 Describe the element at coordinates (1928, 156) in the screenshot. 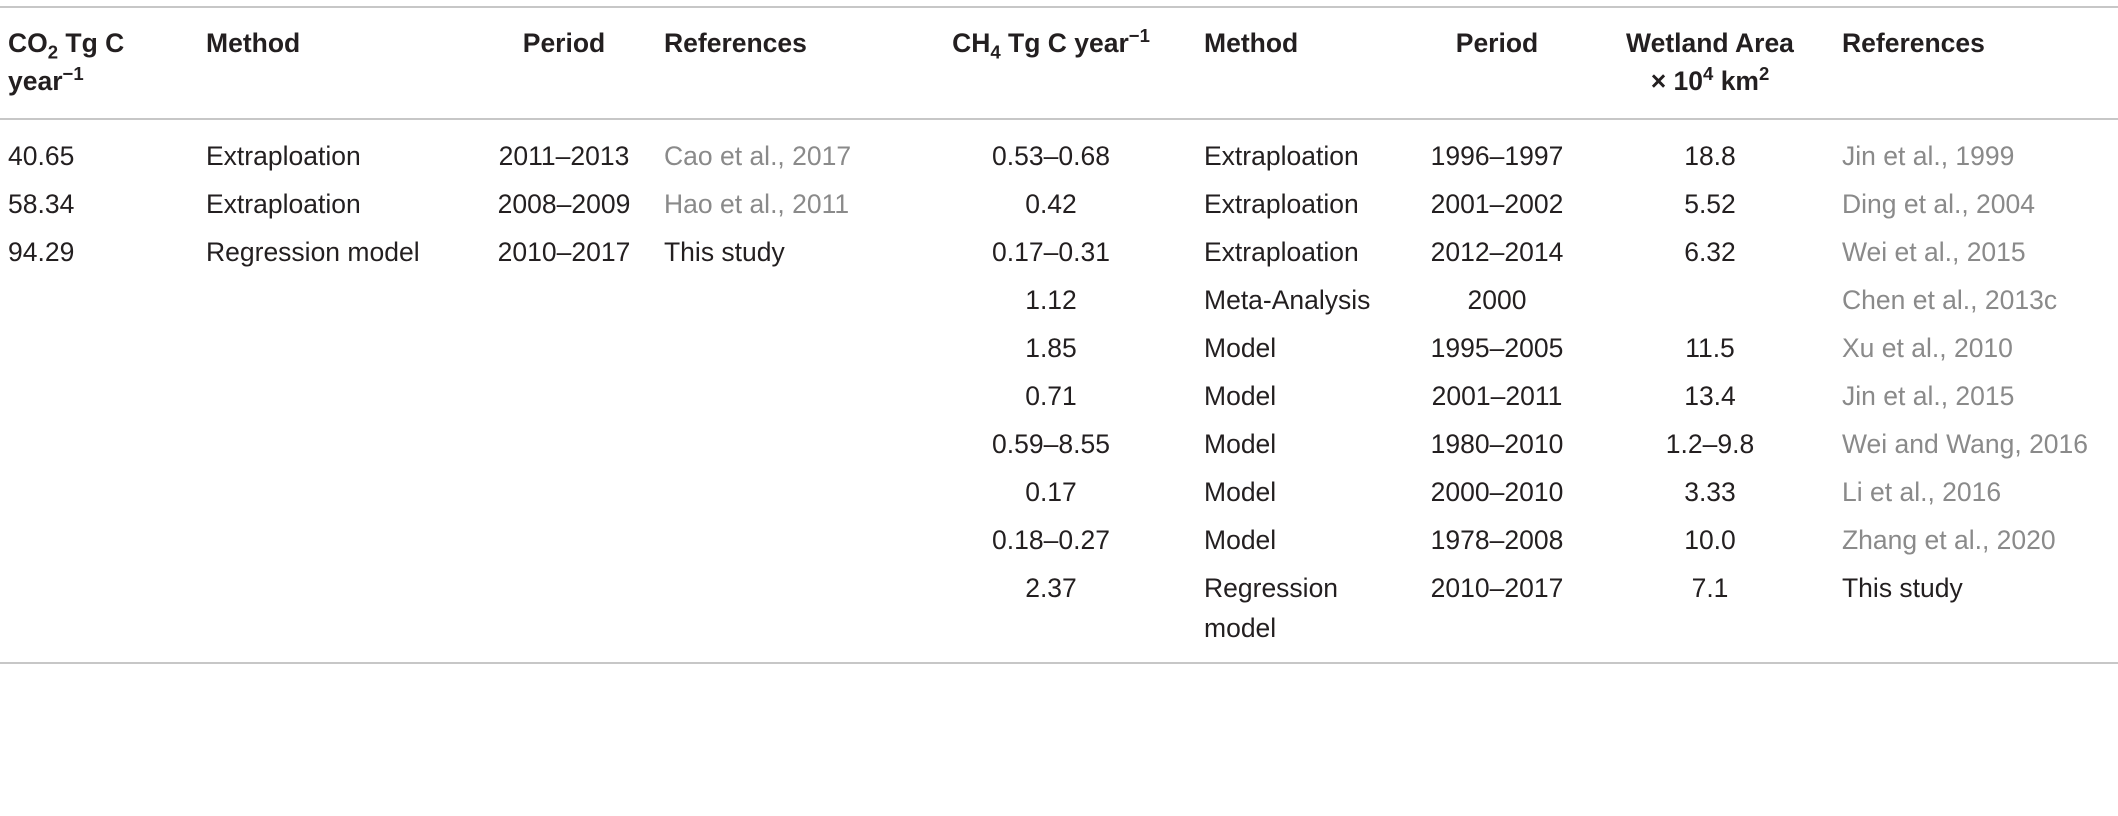

I see `cell-reference-ch4: Jin et al., 1999` at that location.